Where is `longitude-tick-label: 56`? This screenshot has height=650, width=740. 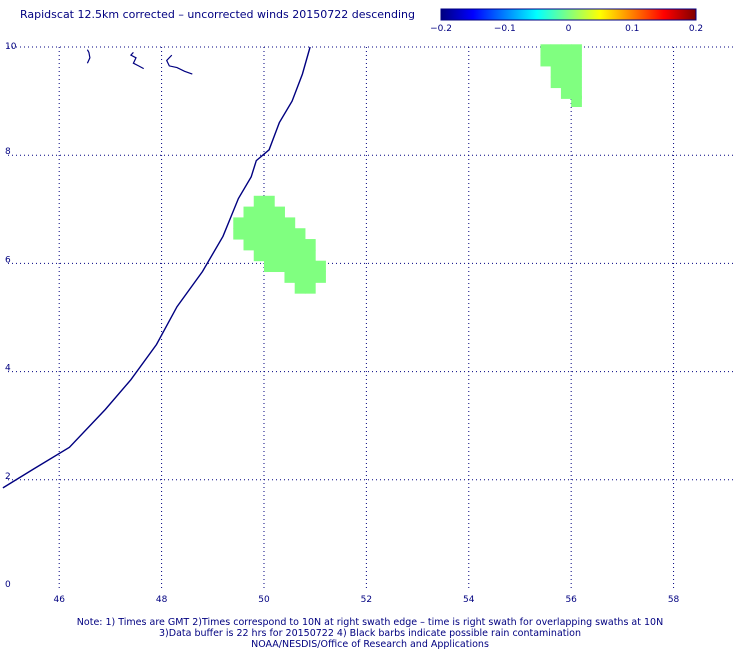
longitude-tick-label: 56 is located at coordinates (571, 600).